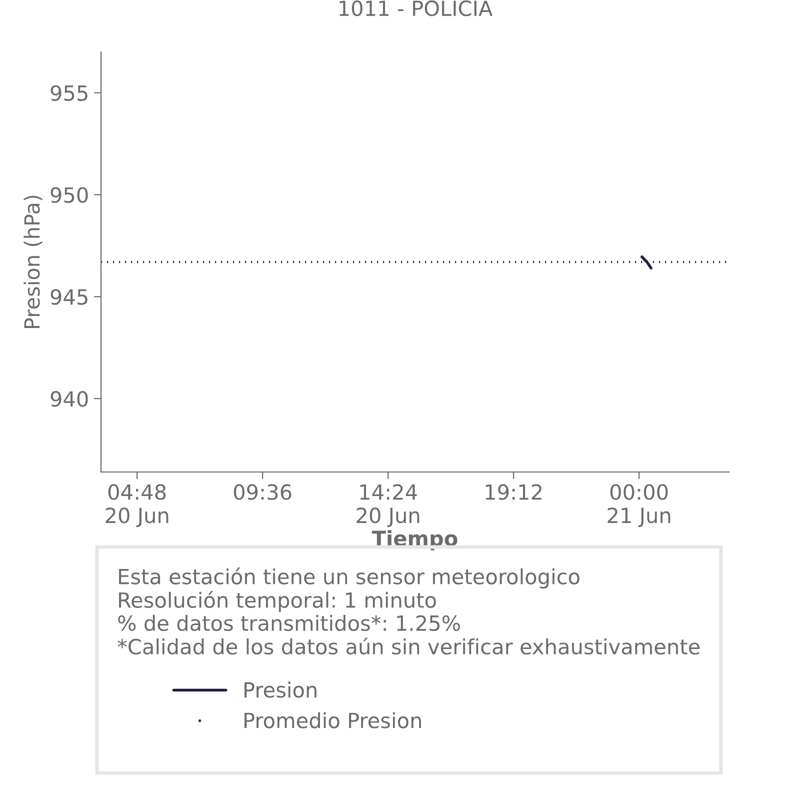  Describe the element at coordinates (137, 506) in the screenshot. I see `x-tick-label: 04:48 20 Jun` at that location.